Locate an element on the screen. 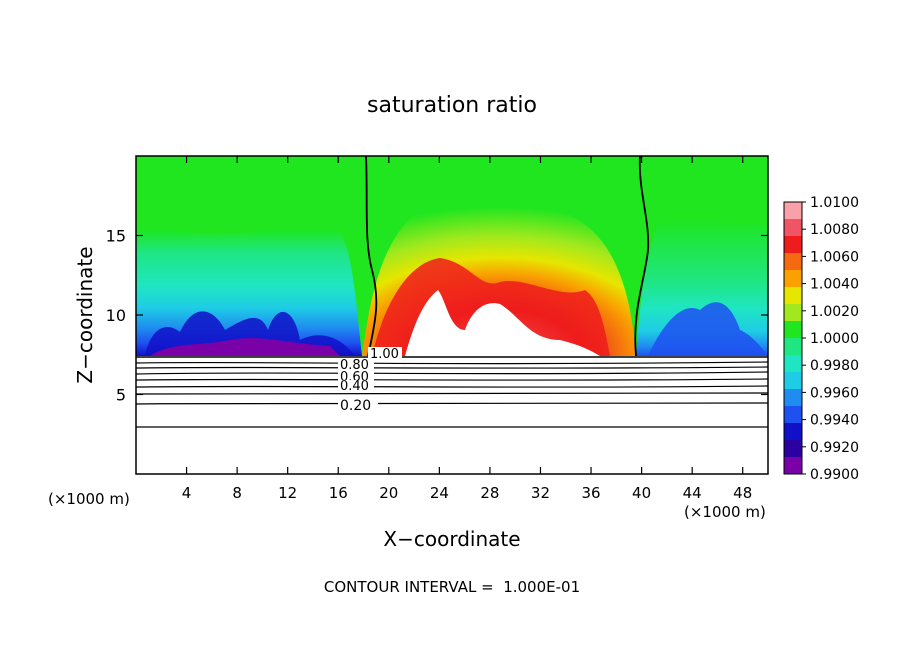  chart-title: saturation ratio is located at coordinates (452, 105).